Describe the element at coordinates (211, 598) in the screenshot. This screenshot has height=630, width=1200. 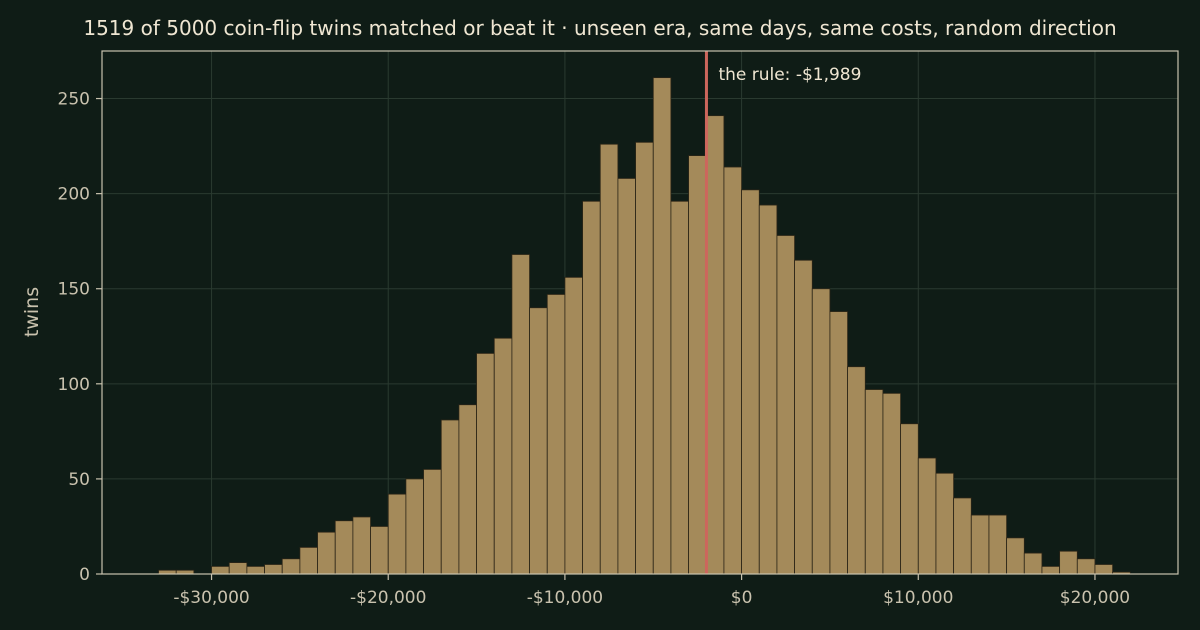
I see `x-tick-label: -$30,000` at that location.